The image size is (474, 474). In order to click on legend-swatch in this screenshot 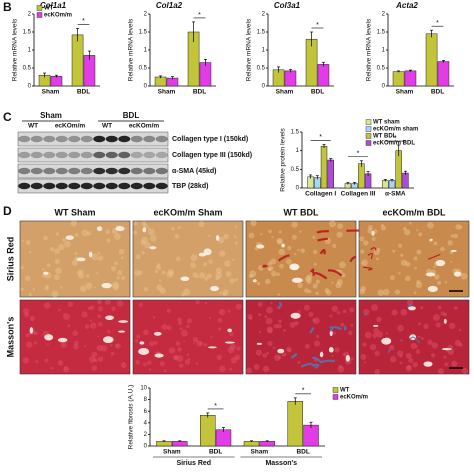, I will do `click(335, 397)`.